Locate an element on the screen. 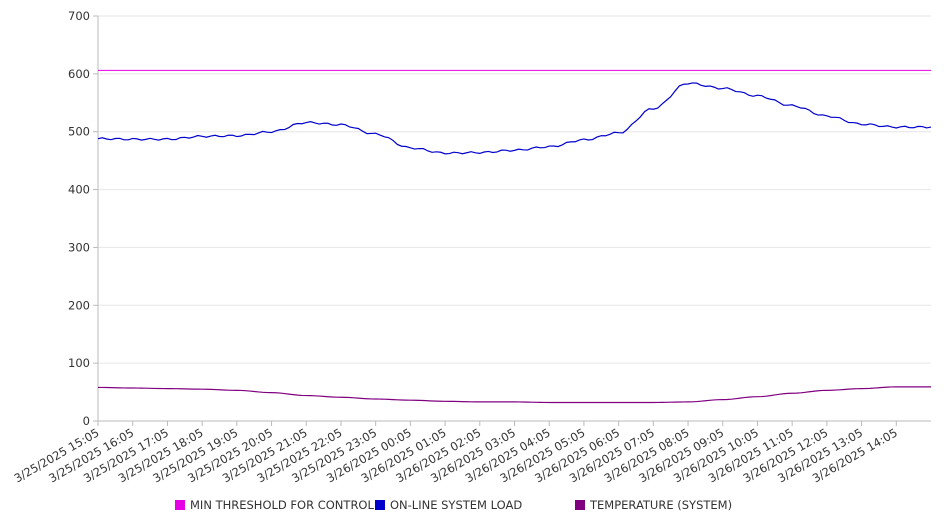 The width and height of the screenshot is (946, 526). legend-item-load: ON-LINE SYSTEM LOAD is located at coordinates (448, 505).